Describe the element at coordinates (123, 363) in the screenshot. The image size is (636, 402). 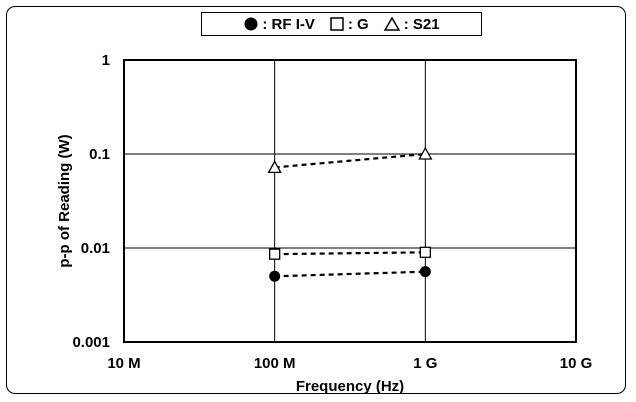
I see `x-tick-label: 10 M` at that location.